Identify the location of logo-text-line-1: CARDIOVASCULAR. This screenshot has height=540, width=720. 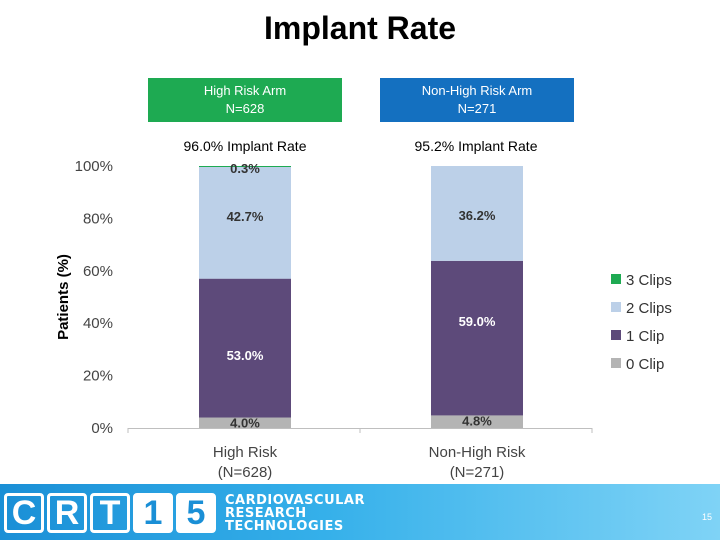
(295, 500).